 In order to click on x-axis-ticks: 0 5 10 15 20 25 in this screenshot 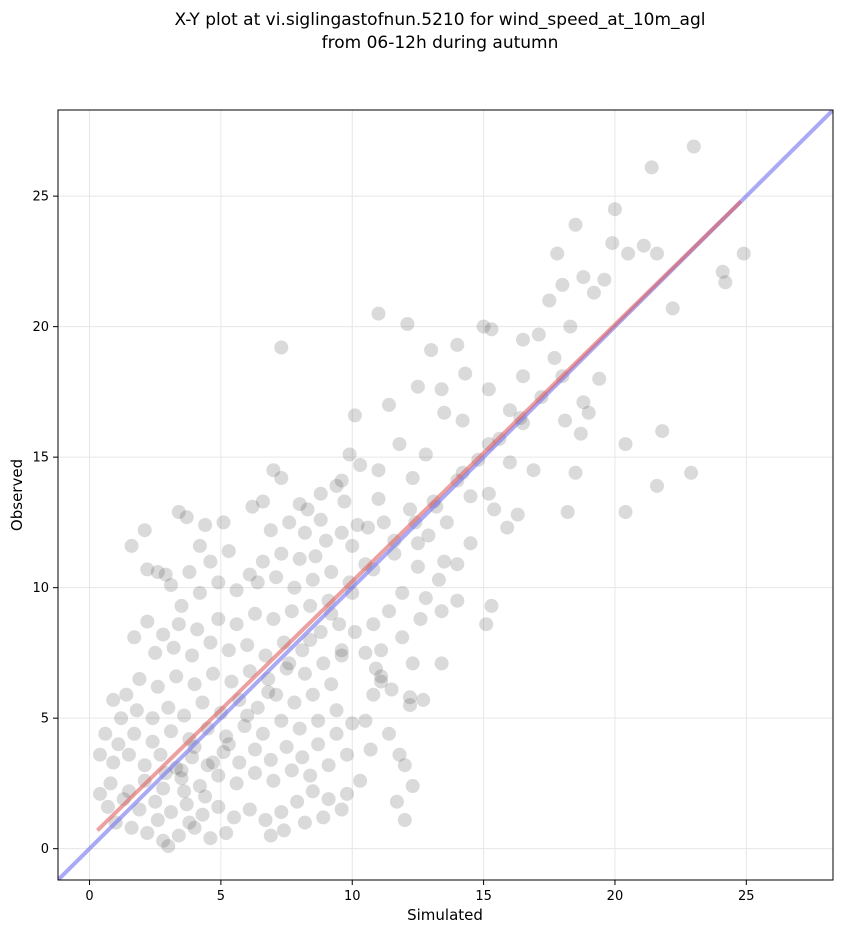, I will do `click(420, 892)`.